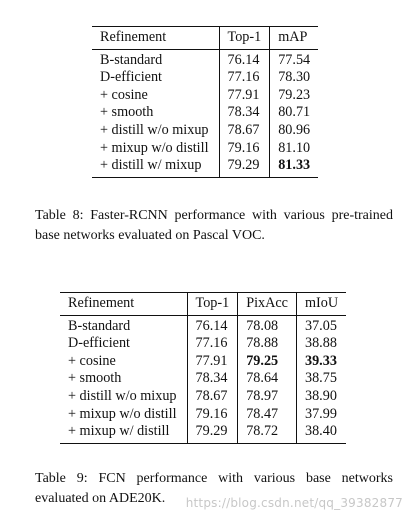 The image size is (411, 520). I want to click on pixacc-value: 78.72, so click(267, 433).